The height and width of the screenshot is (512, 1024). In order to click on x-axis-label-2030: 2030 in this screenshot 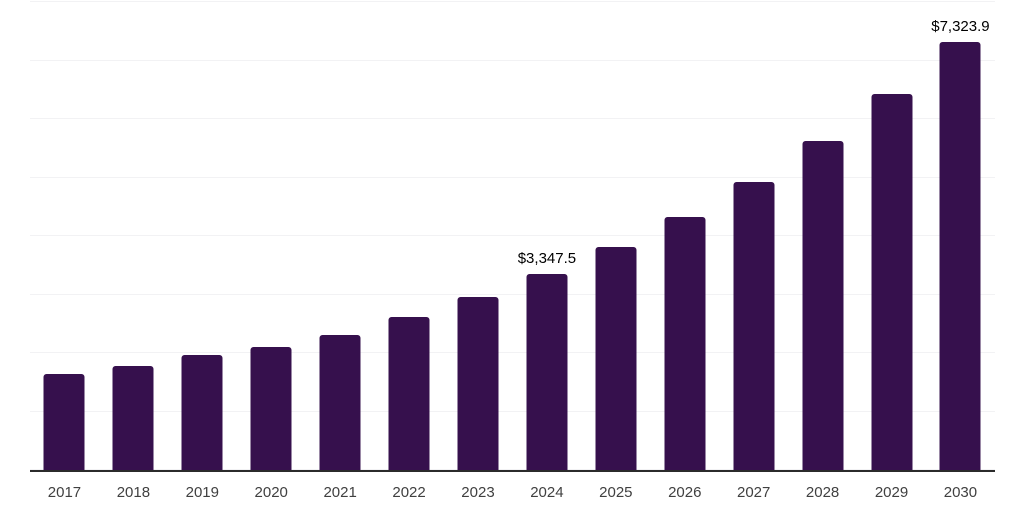, I will do `click(960, 492)`.